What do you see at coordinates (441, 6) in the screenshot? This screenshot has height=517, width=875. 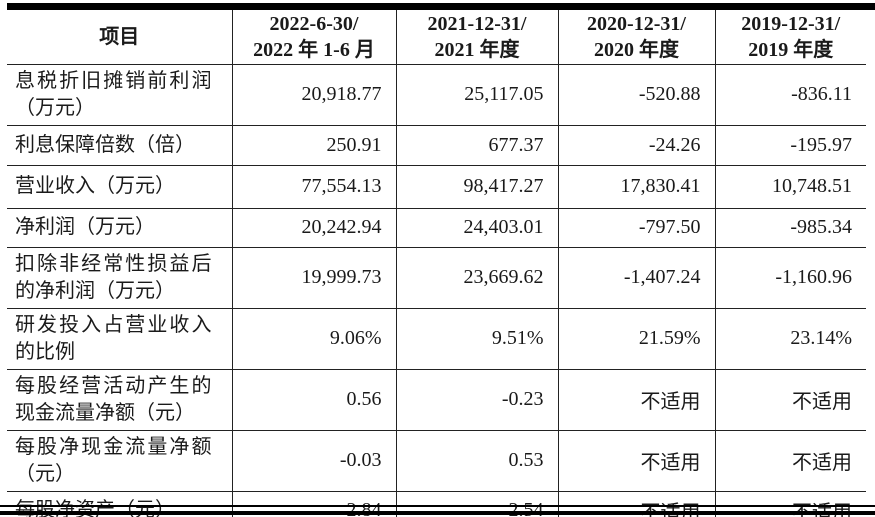 I see `top-rule` at bounding box center [441, 6].